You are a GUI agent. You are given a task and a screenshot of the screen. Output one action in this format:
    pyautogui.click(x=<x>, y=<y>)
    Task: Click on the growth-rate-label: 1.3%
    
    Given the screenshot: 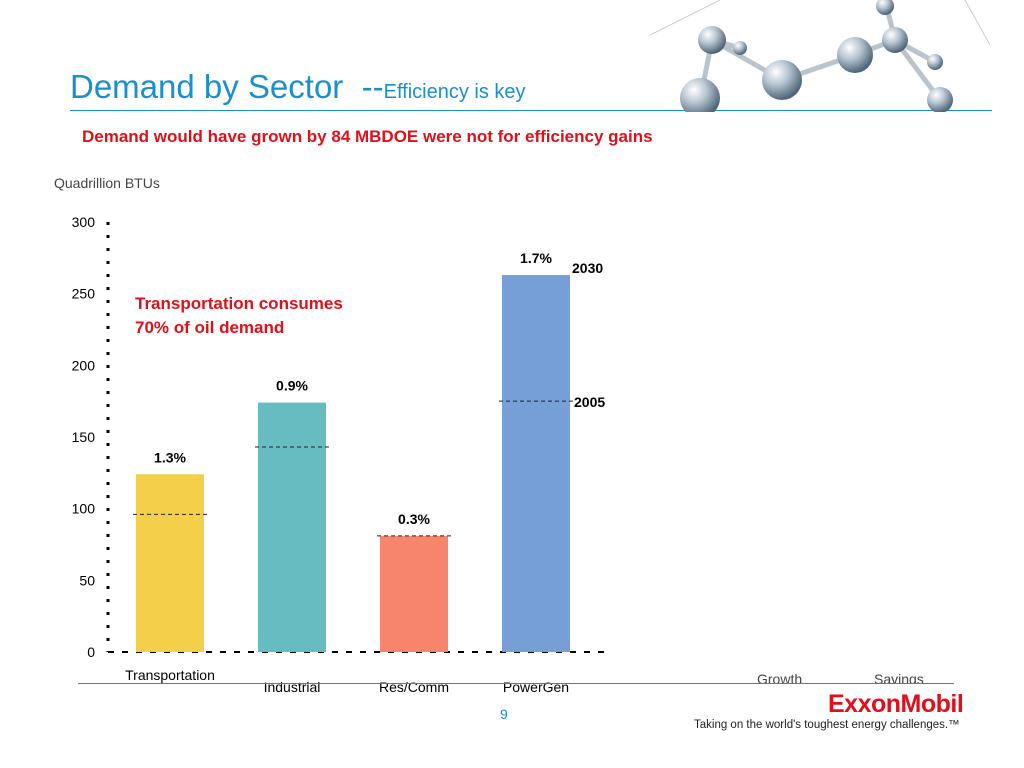 What is the action you would take?
    pyautogui.click(x=170, y=457)
    